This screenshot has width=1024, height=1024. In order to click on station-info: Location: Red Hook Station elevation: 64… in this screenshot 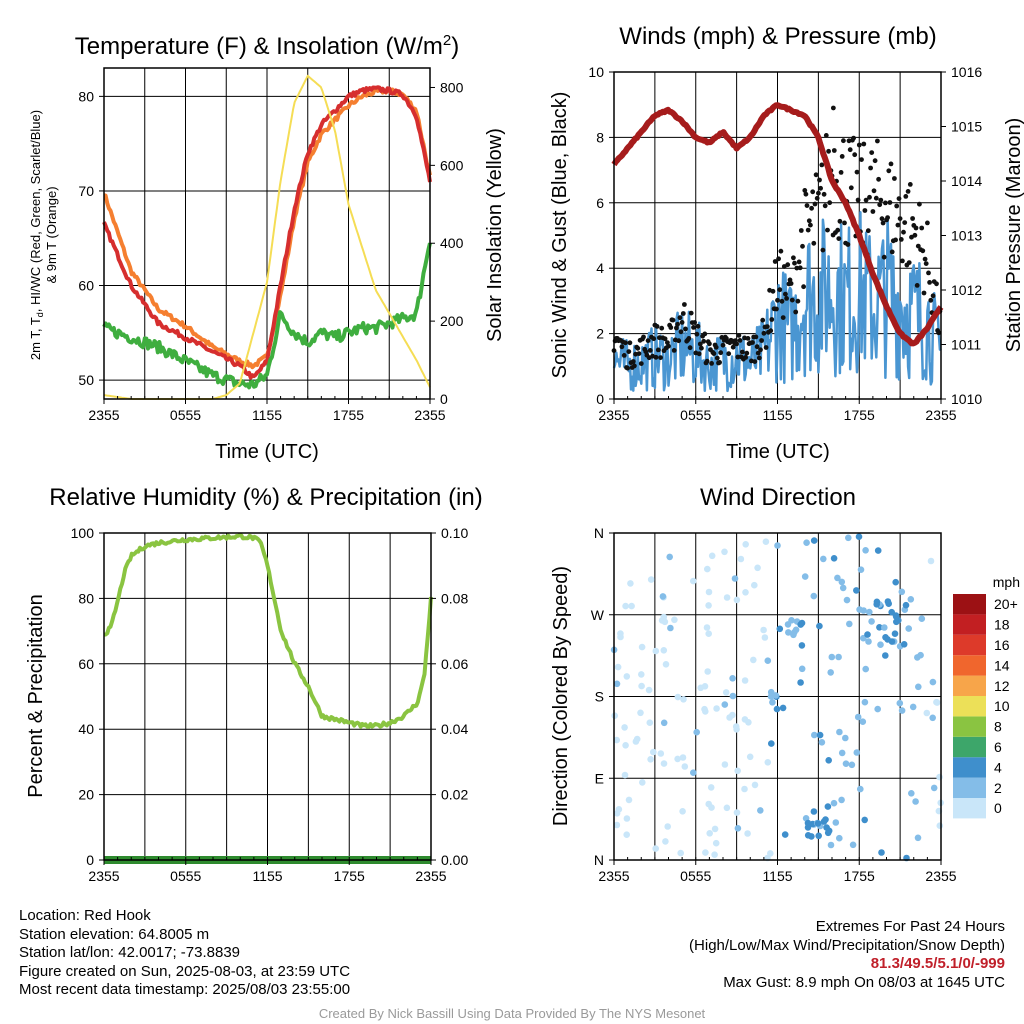, I will do `click(184, 953)`.